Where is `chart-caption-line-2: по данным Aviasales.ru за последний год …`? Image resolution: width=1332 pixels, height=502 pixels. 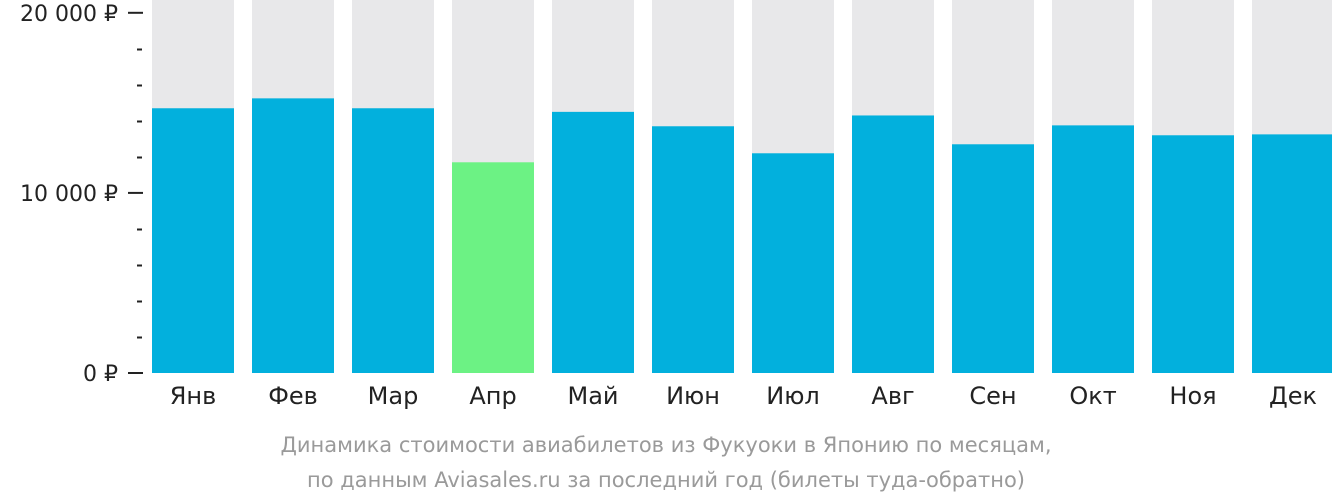
chart-caption-line-2: по данным Aviasales.ru за последний год … is located at coordinates (666, 480).